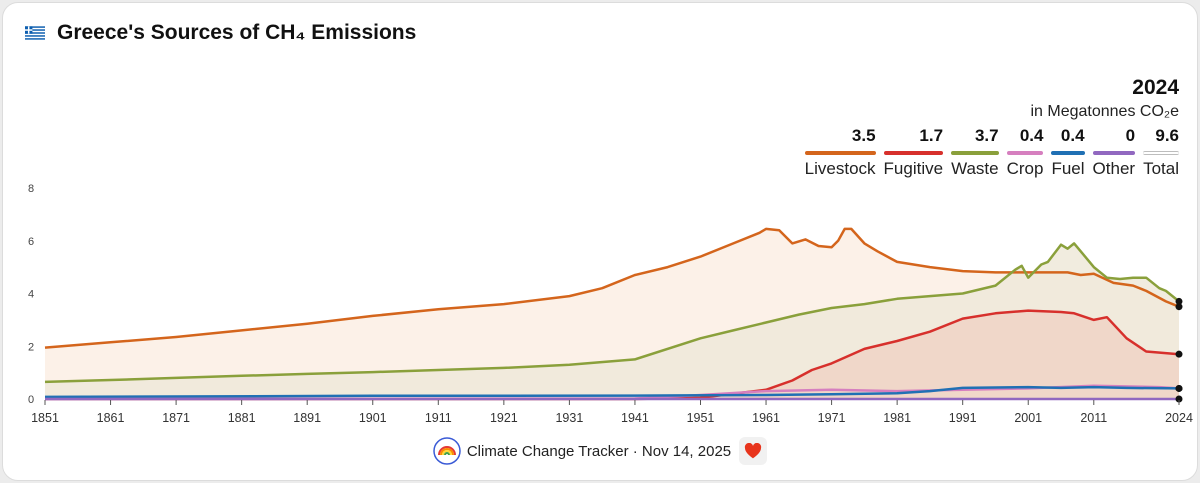  What do you see at coordinates (1028, 418) in the screenshot?
I see `x-tick-label: 2001` at bounding box center [1028, 418].